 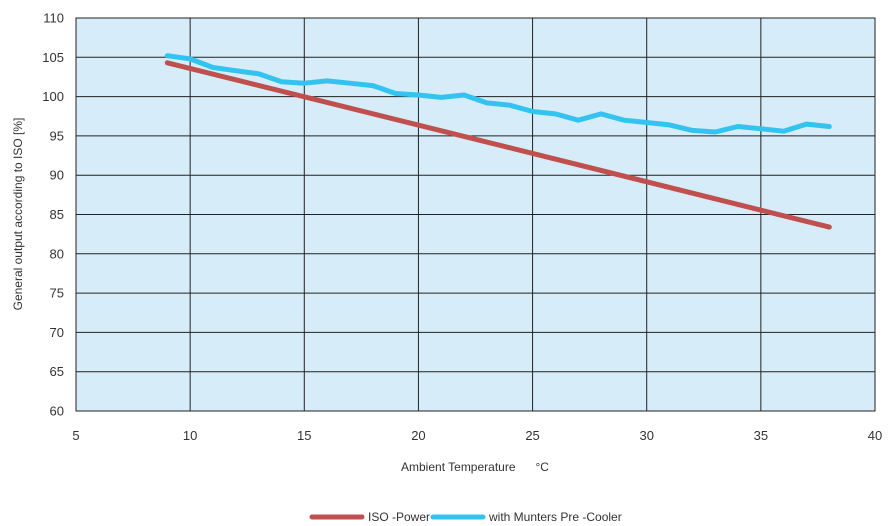 What do you see at coordinates (57, 411) in the screenshot?
I see `y-tick-label: 60` at bounding box center [57, 411].